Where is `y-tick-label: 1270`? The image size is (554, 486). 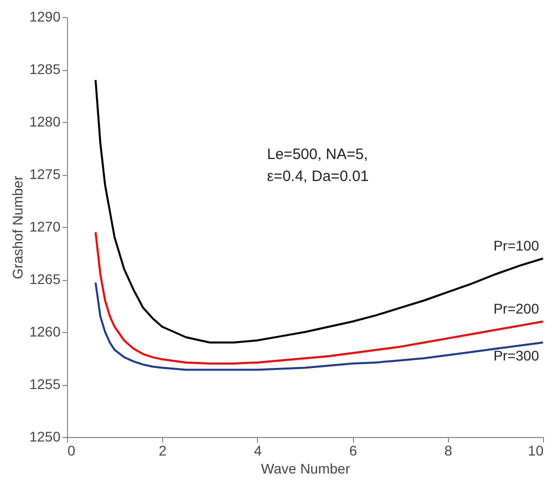 y-tick-label: 1270 is located at coordinates (45, 226).